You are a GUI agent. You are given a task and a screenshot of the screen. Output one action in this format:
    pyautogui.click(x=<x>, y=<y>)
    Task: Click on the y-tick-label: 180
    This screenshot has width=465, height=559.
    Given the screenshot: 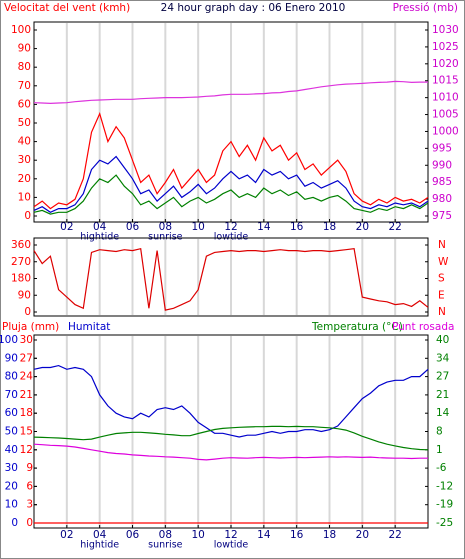 What is the action you would take?
    pyautogui.click(x=21, y=279)
    